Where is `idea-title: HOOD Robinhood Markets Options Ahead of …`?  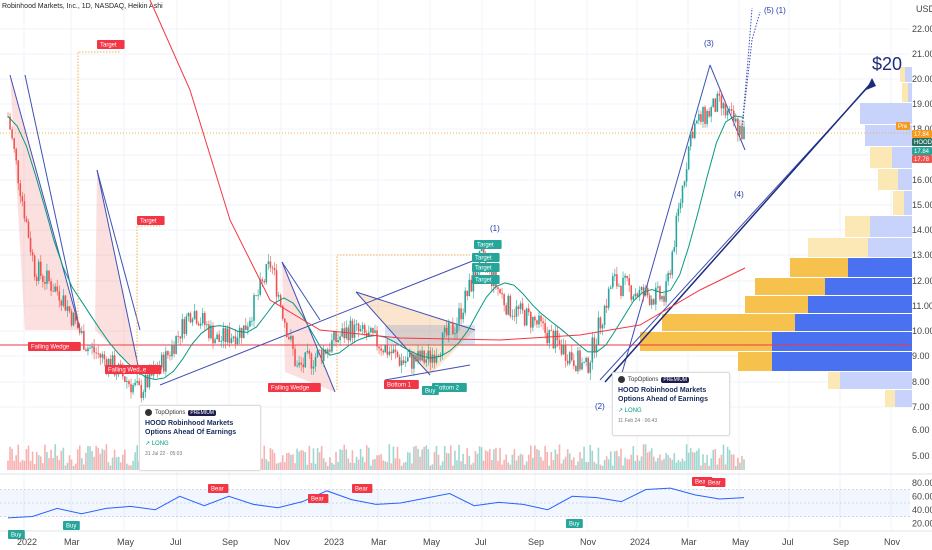
idea-title: HOOD Robinhood Markets Options Ahead of … is located at coordinates (663, 395).